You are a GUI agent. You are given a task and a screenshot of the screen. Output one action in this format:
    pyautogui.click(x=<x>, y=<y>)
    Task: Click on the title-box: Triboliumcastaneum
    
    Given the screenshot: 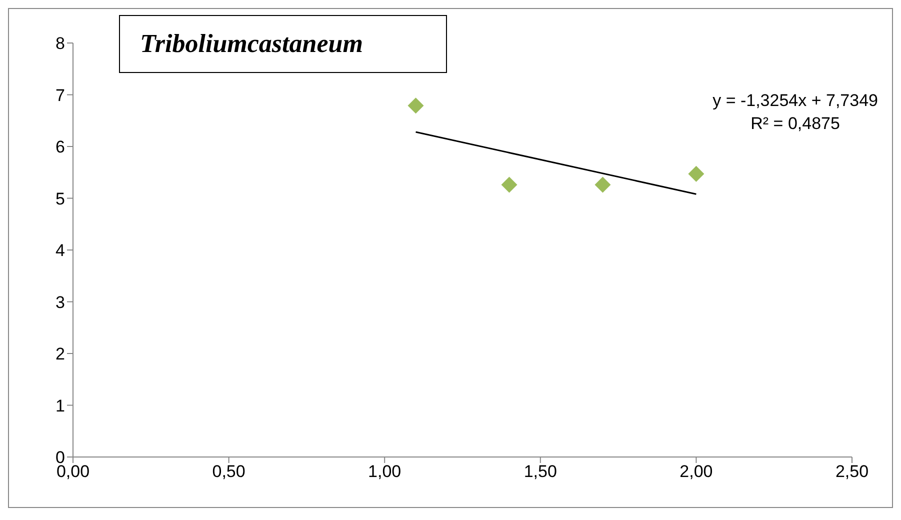 What is the action you would take?
    pyautogui.click(x=283, y=44)
    